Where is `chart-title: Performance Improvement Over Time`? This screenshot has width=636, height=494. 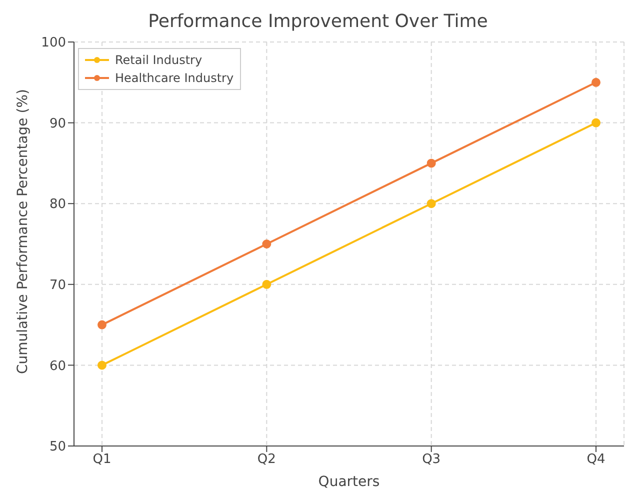 chart-title: Performance Improvement Over Time is located at coordinates (318, 22).